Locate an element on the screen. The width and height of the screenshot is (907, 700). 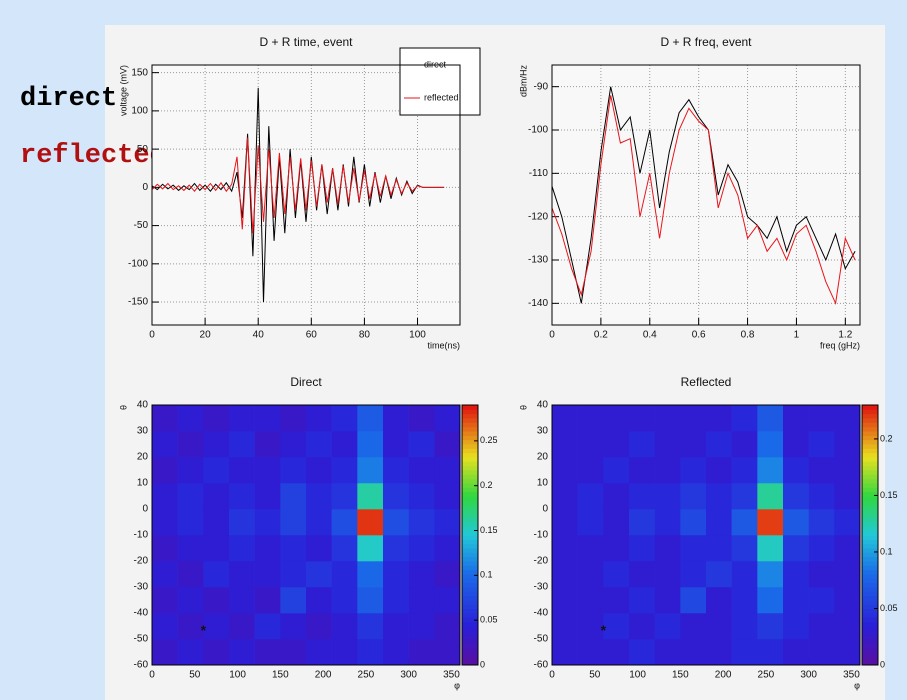
x-tick-label: 0.6 is located at coordinates (699, 335).